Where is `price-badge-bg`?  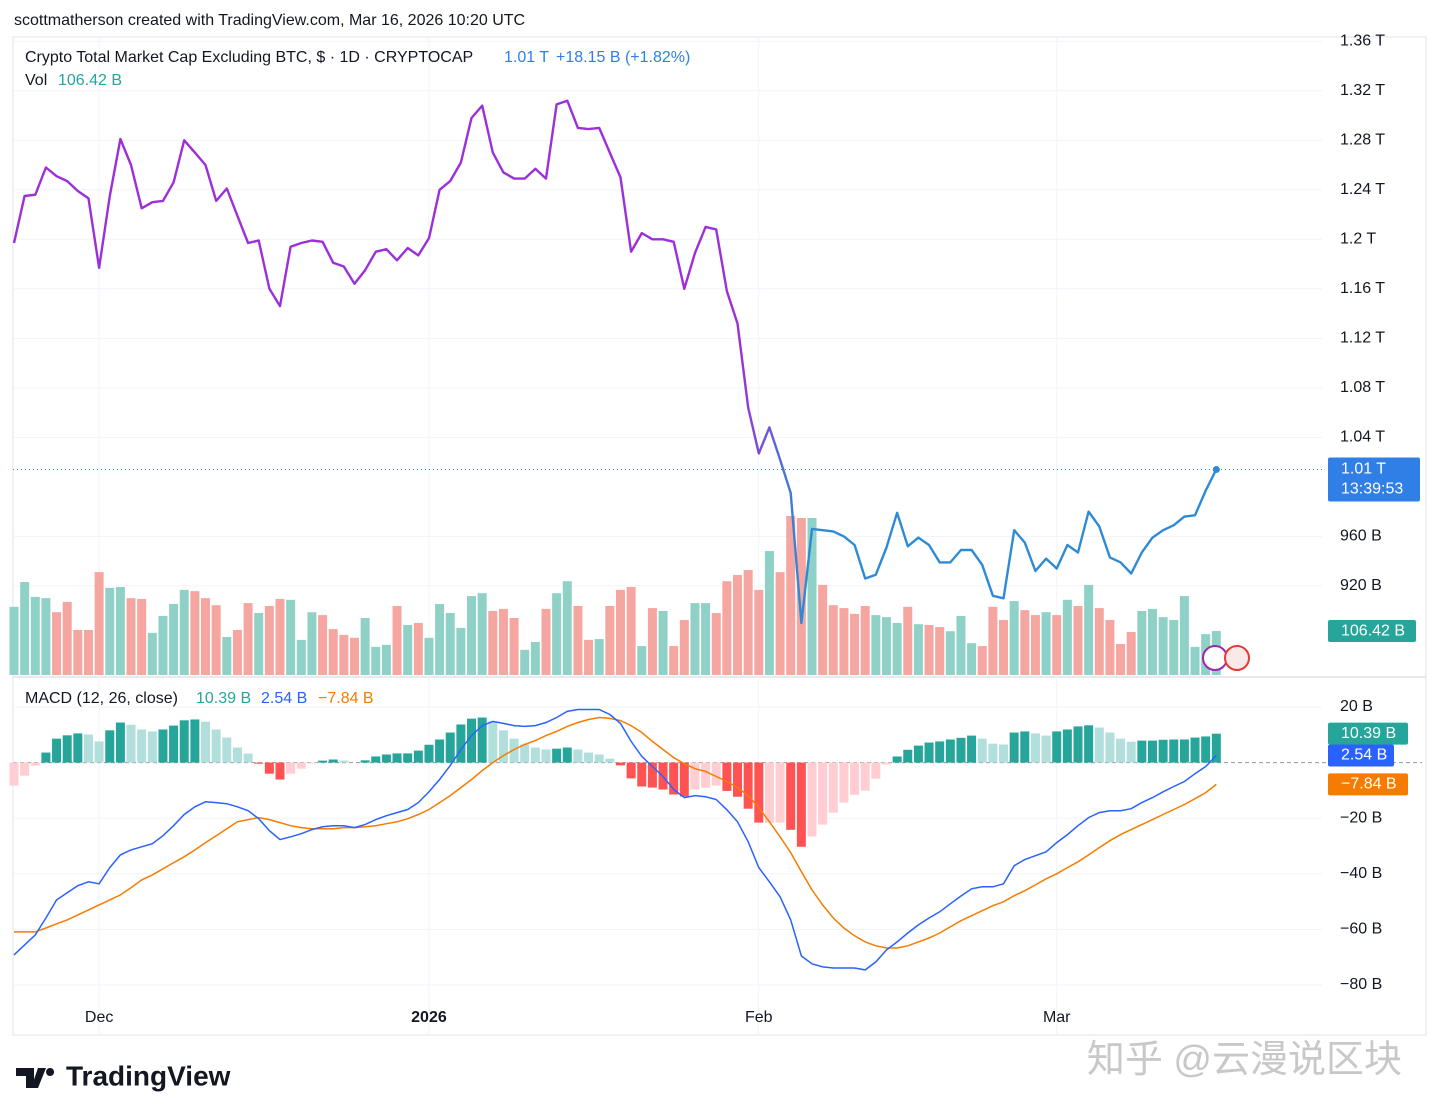 price-badge-bg is located at coordinates (1374, 479).